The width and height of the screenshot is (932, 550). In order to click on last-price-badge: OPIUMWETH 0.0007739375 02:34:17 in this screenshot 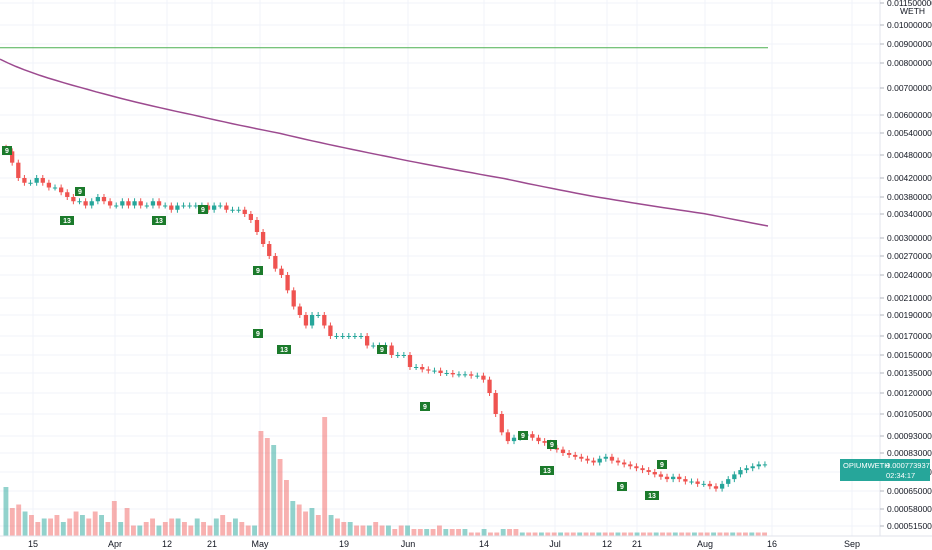, I will do `click(886, 470)`.